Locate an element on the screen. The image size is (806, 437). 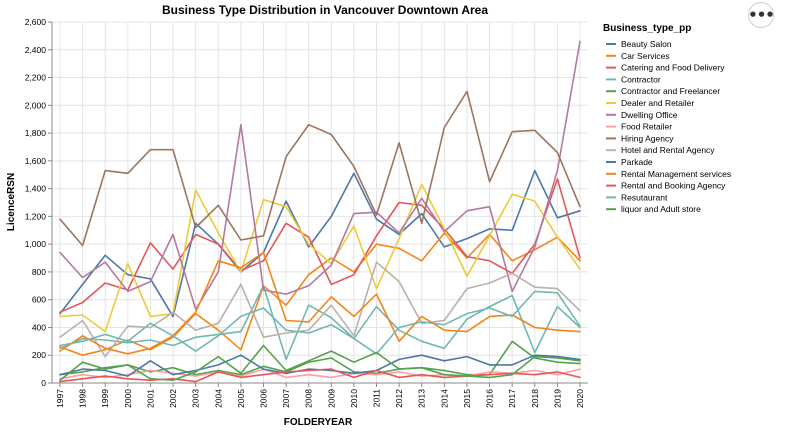
x-tick-label: 2002 is located at coordinates (173, 398).